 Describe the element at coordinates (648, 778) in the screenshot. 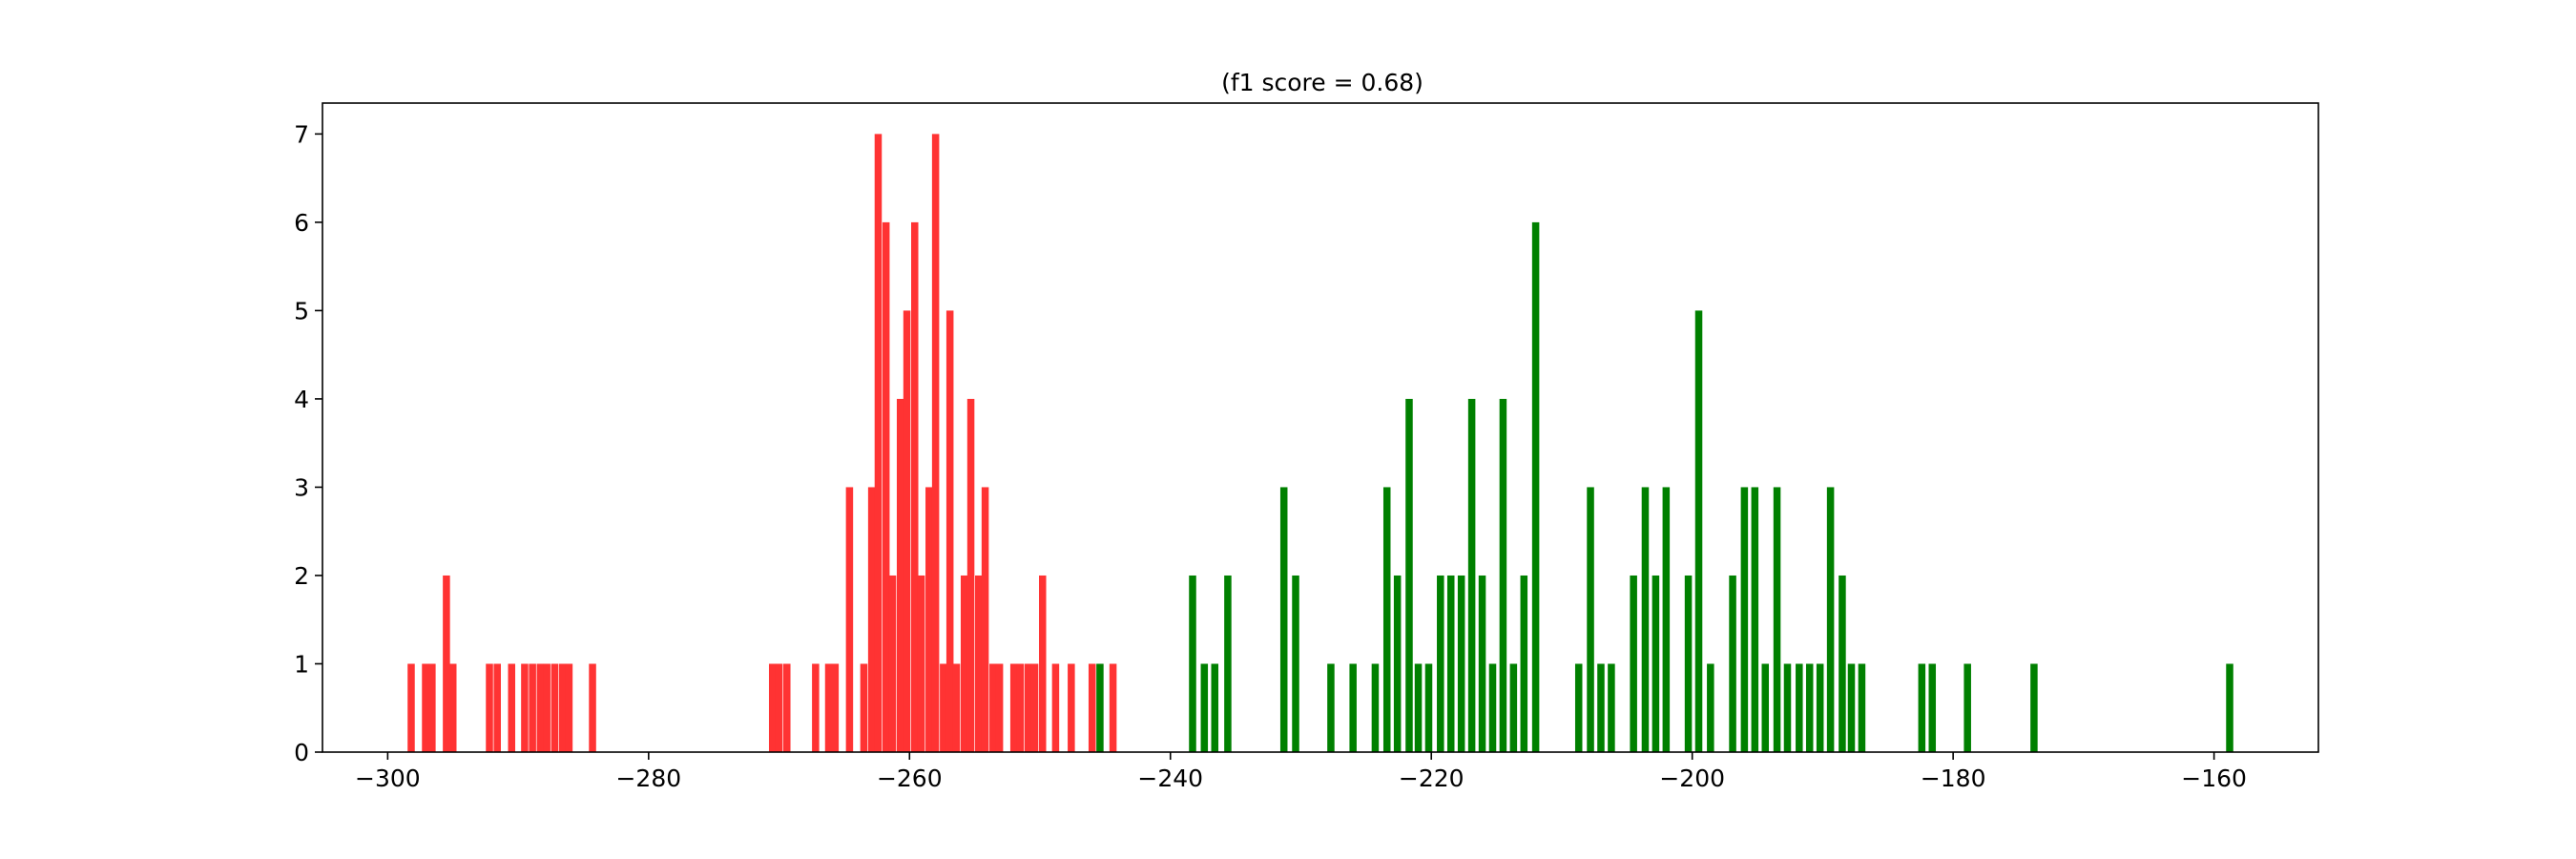

I see `x-tick-label: −280` at that location.